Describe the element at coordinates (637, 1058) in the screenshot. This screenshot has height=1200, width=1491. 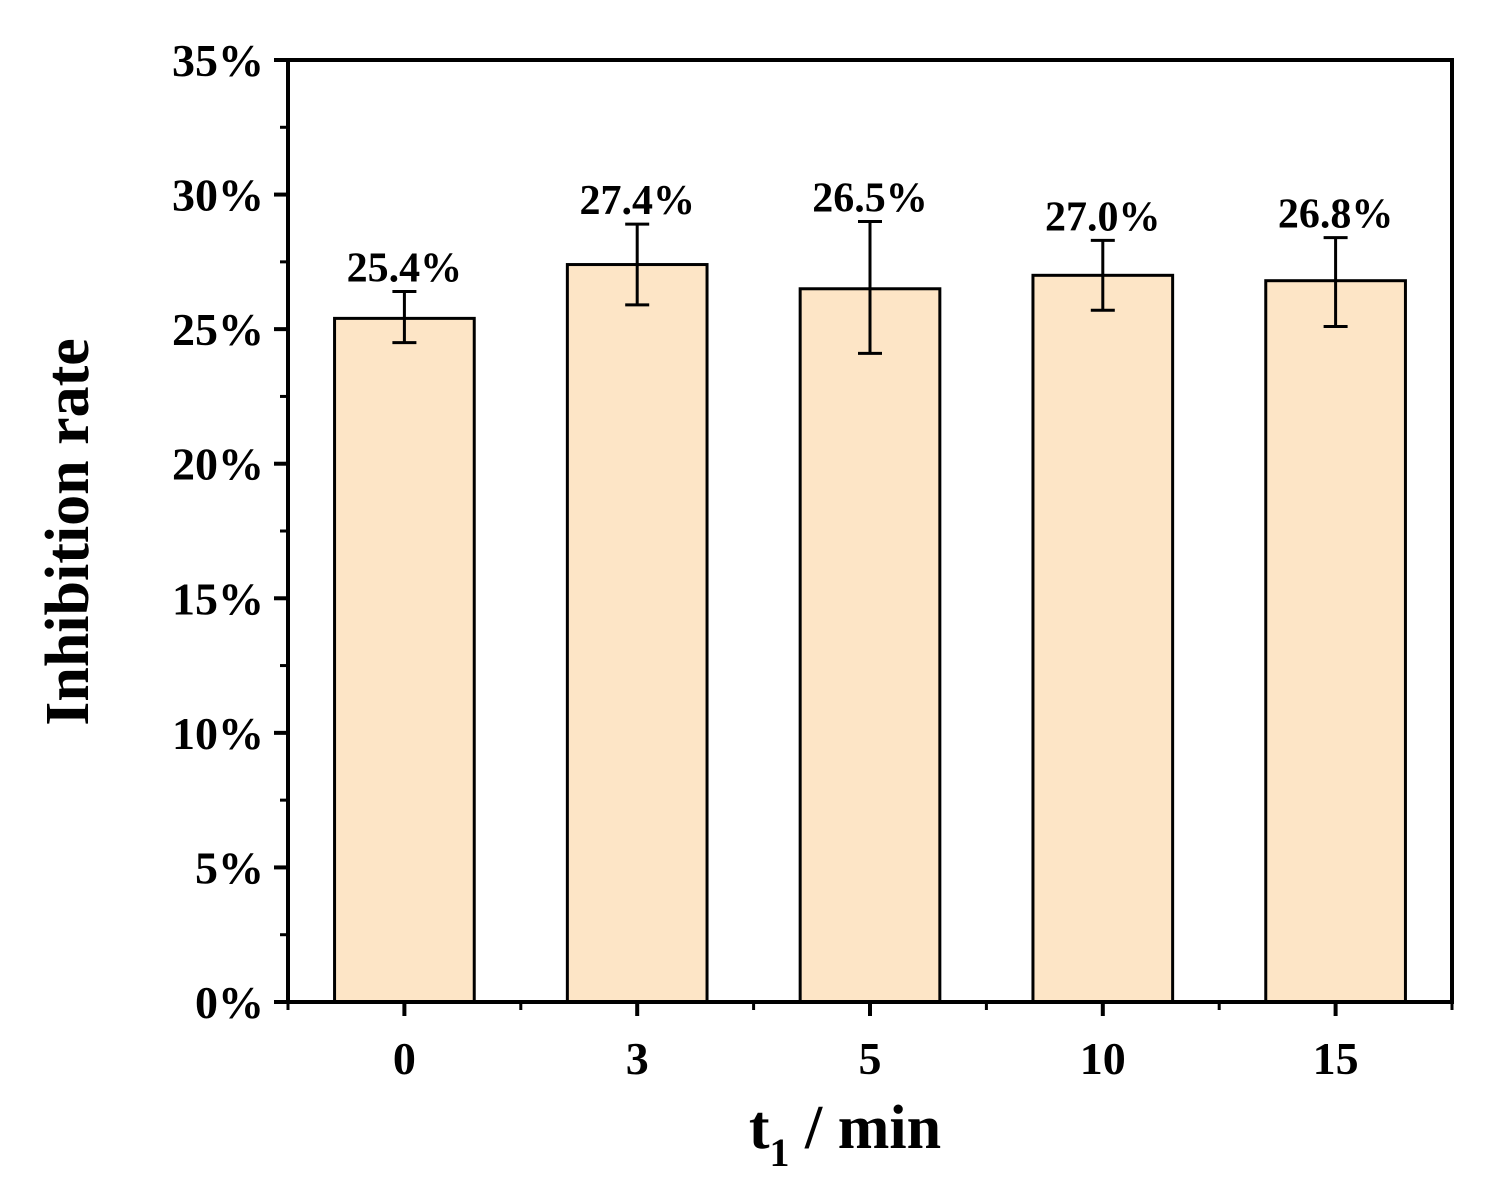
I see `x-tick-label: 3` at that location.